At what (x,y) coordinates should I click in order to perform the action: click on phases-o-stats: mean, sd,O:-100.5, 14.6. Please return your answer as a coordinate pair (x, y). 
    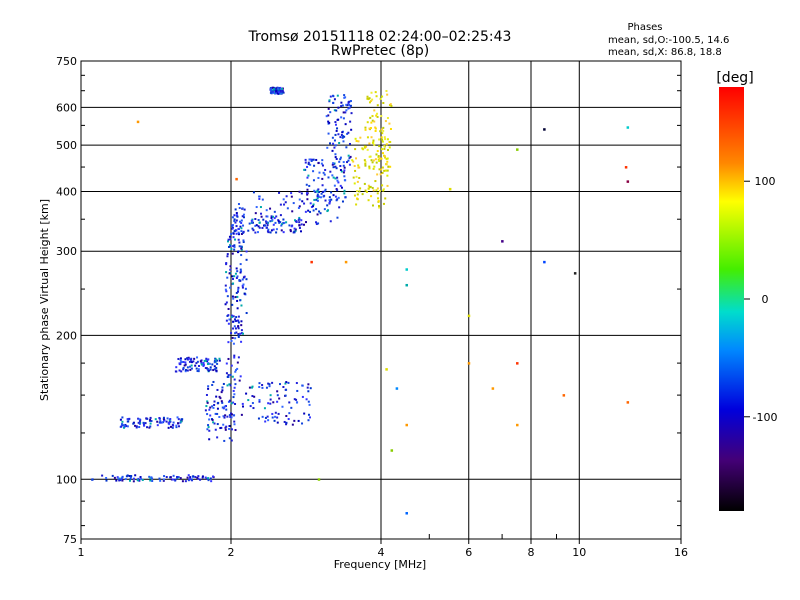
    Looking at the image, I should click on (668, 40).